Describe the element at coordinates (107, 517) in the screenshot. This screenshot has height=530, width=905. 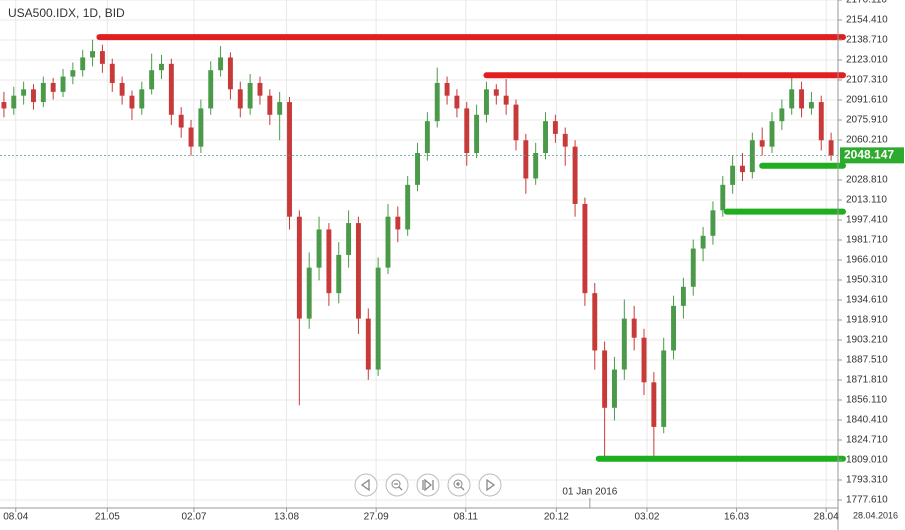
I see `x-tick-label: 21.05` at that location.